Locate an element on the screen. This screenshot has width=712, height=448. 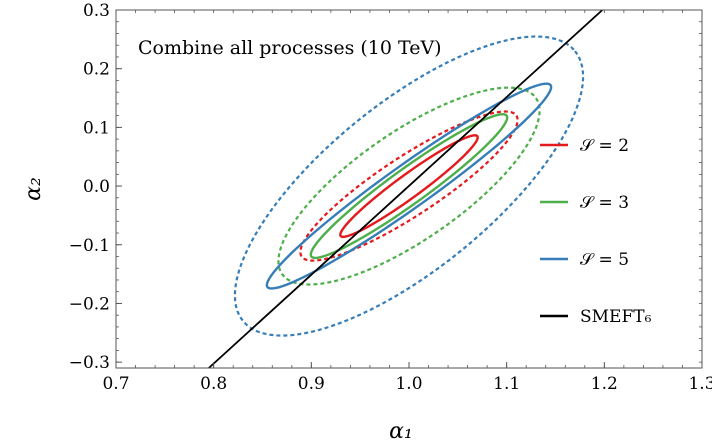
chart-annotation: Combine all processes (10 TeV) is located at coordinates (290, 48).